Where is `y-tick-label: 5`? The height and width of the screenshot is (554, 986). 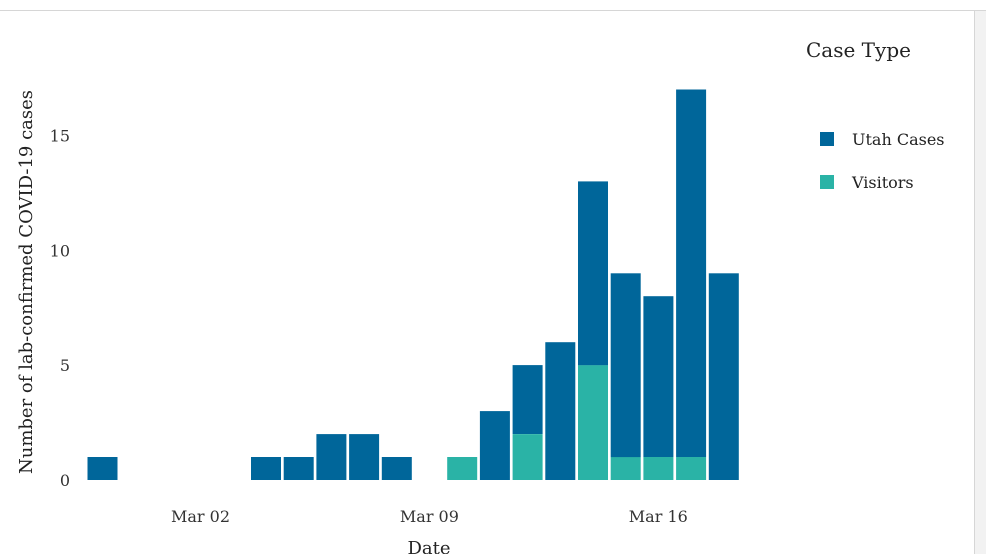 y-tick-label: 5 is located at coordinates (65, 365).